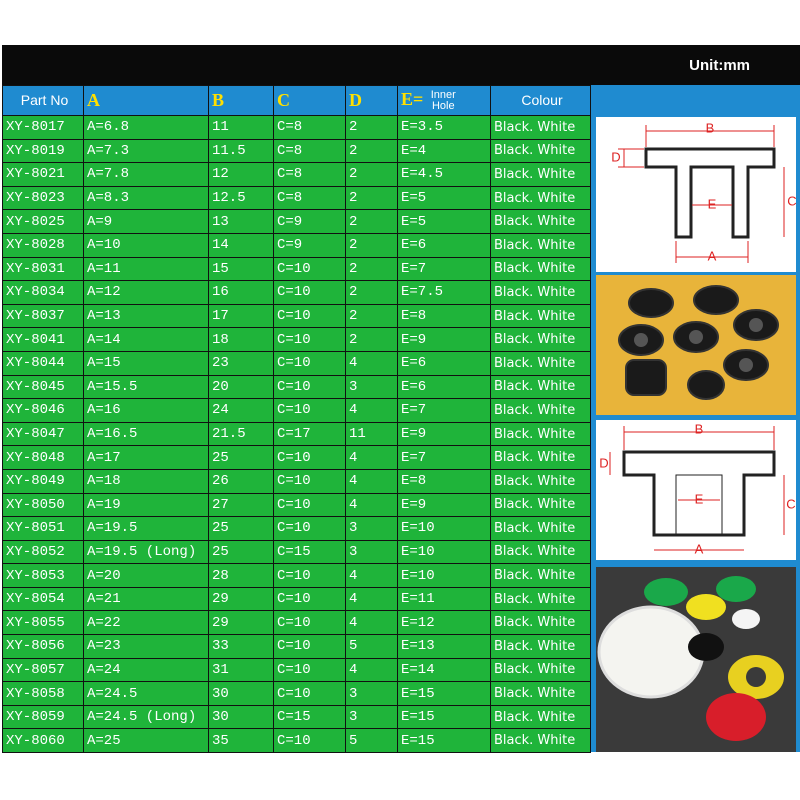 This screenshot has height=800, width=800. I want to click on table-cell: 29, so click(241, 599).